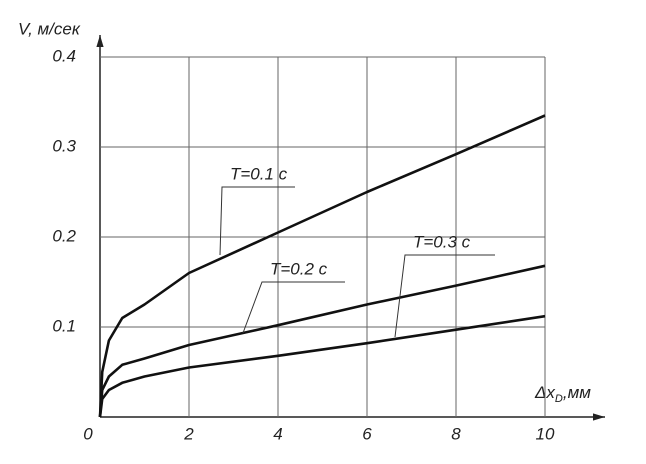 This screenshot has height=464, width=646. I want to click on x-tick-label: 10, so click(545, 433).